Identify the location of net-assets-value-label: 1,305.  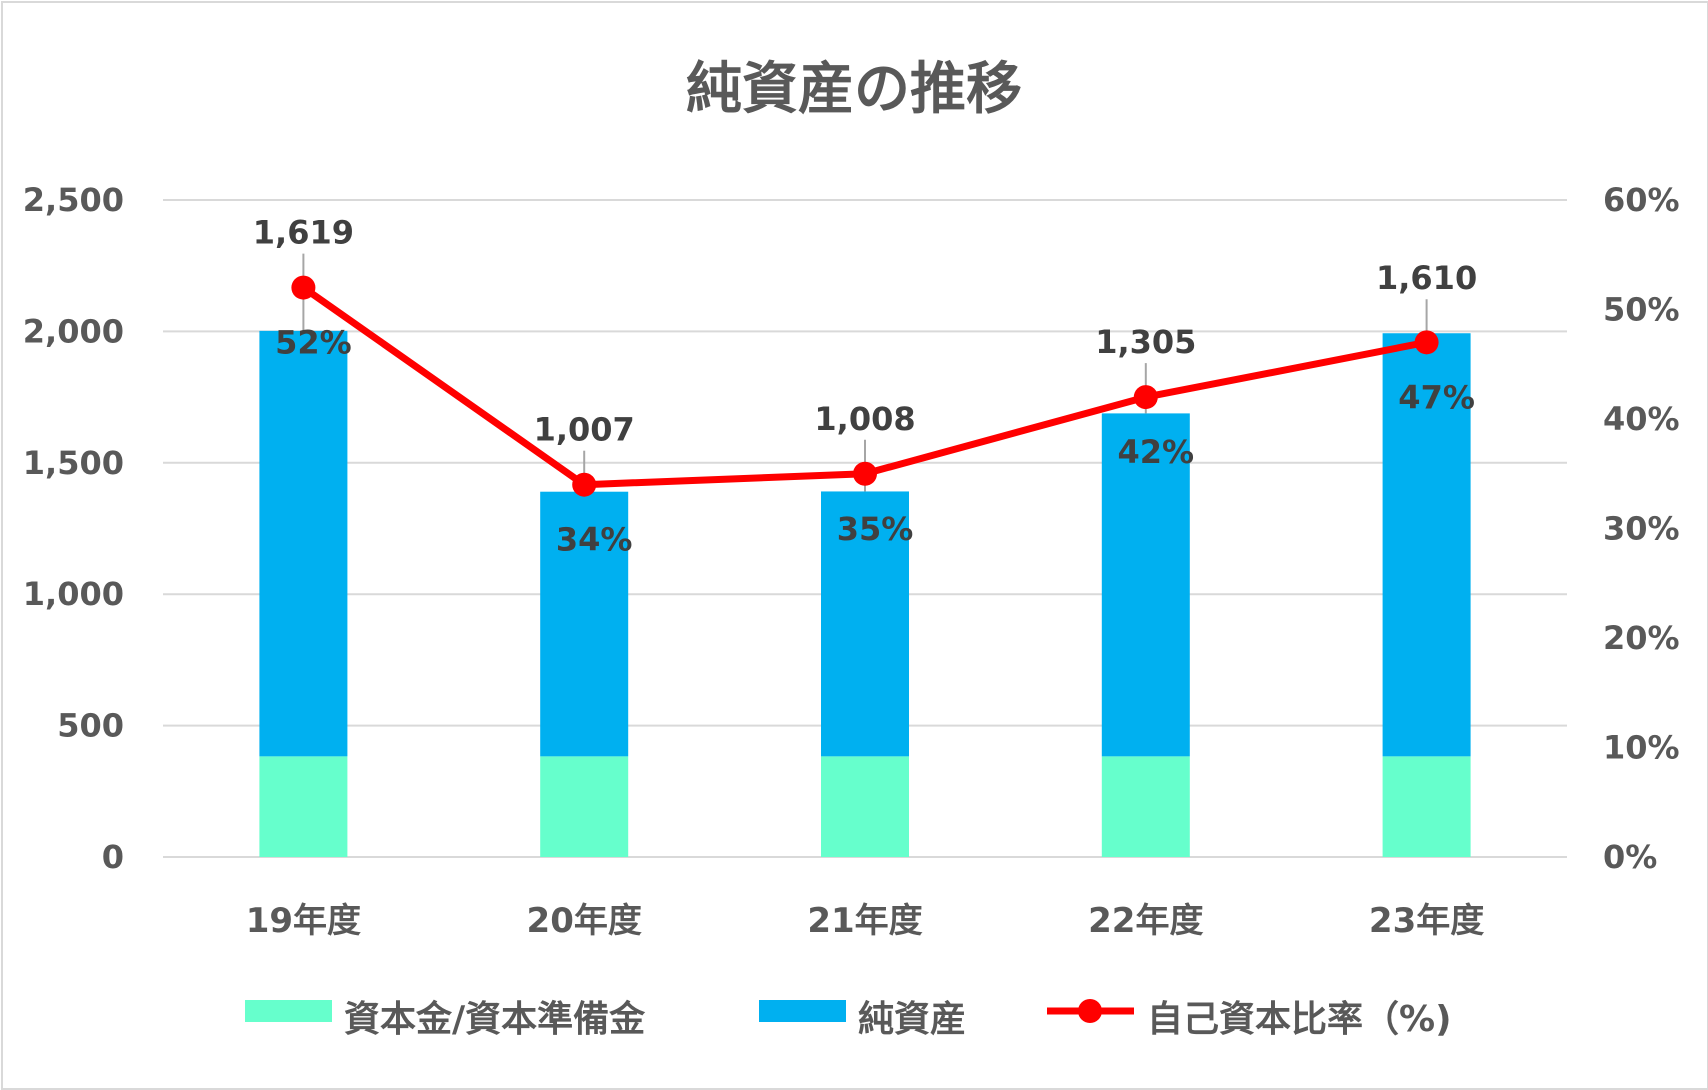
(1145, 342).